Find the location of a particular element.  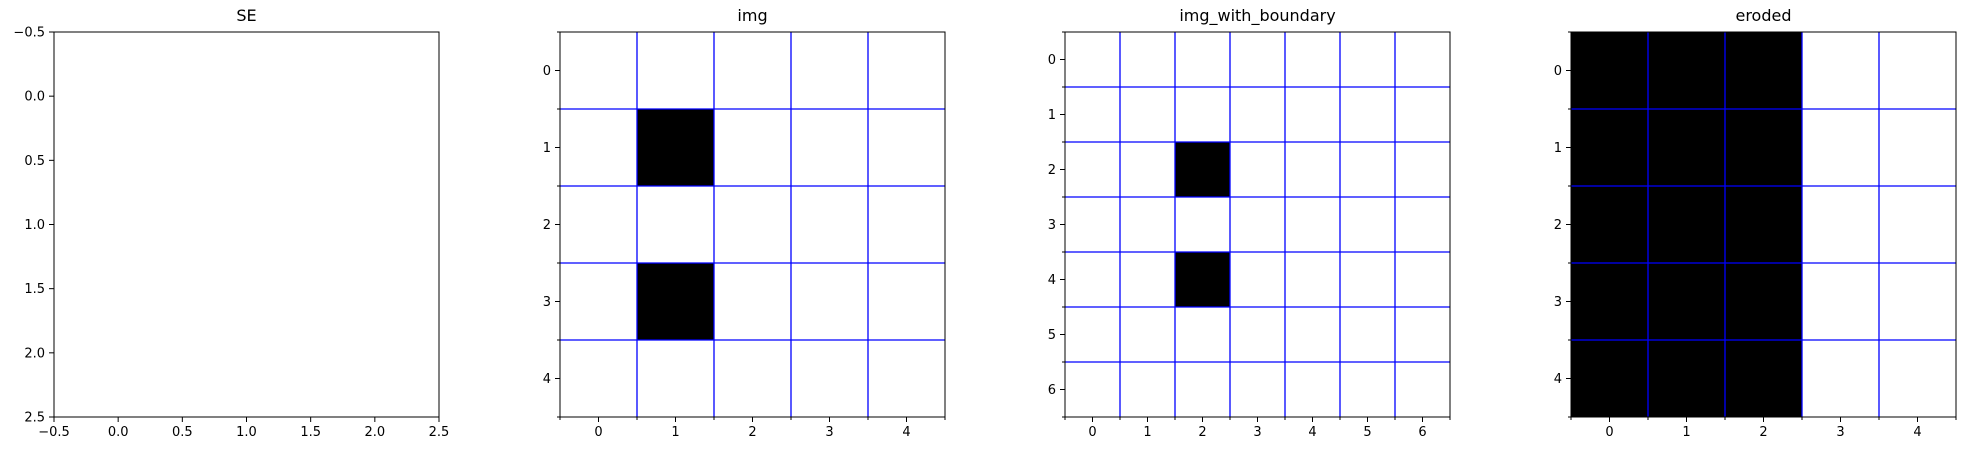

cell-r3-c6 is located at coordinates (1422, 224).